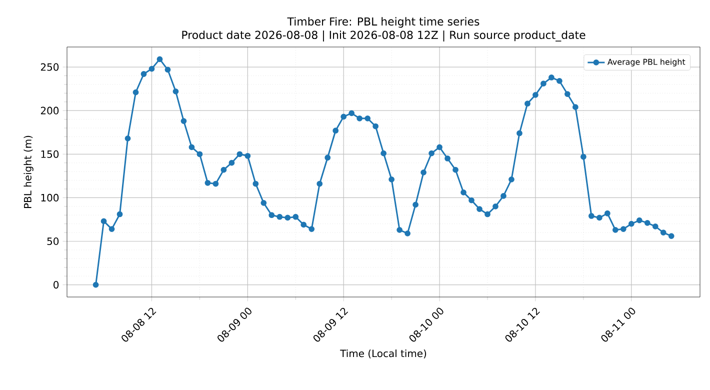  What do you see at coordinates (383, 353) in the screenshot?
I see `x-axis-title: Time (Local time)` at bounding box center [383, 353].